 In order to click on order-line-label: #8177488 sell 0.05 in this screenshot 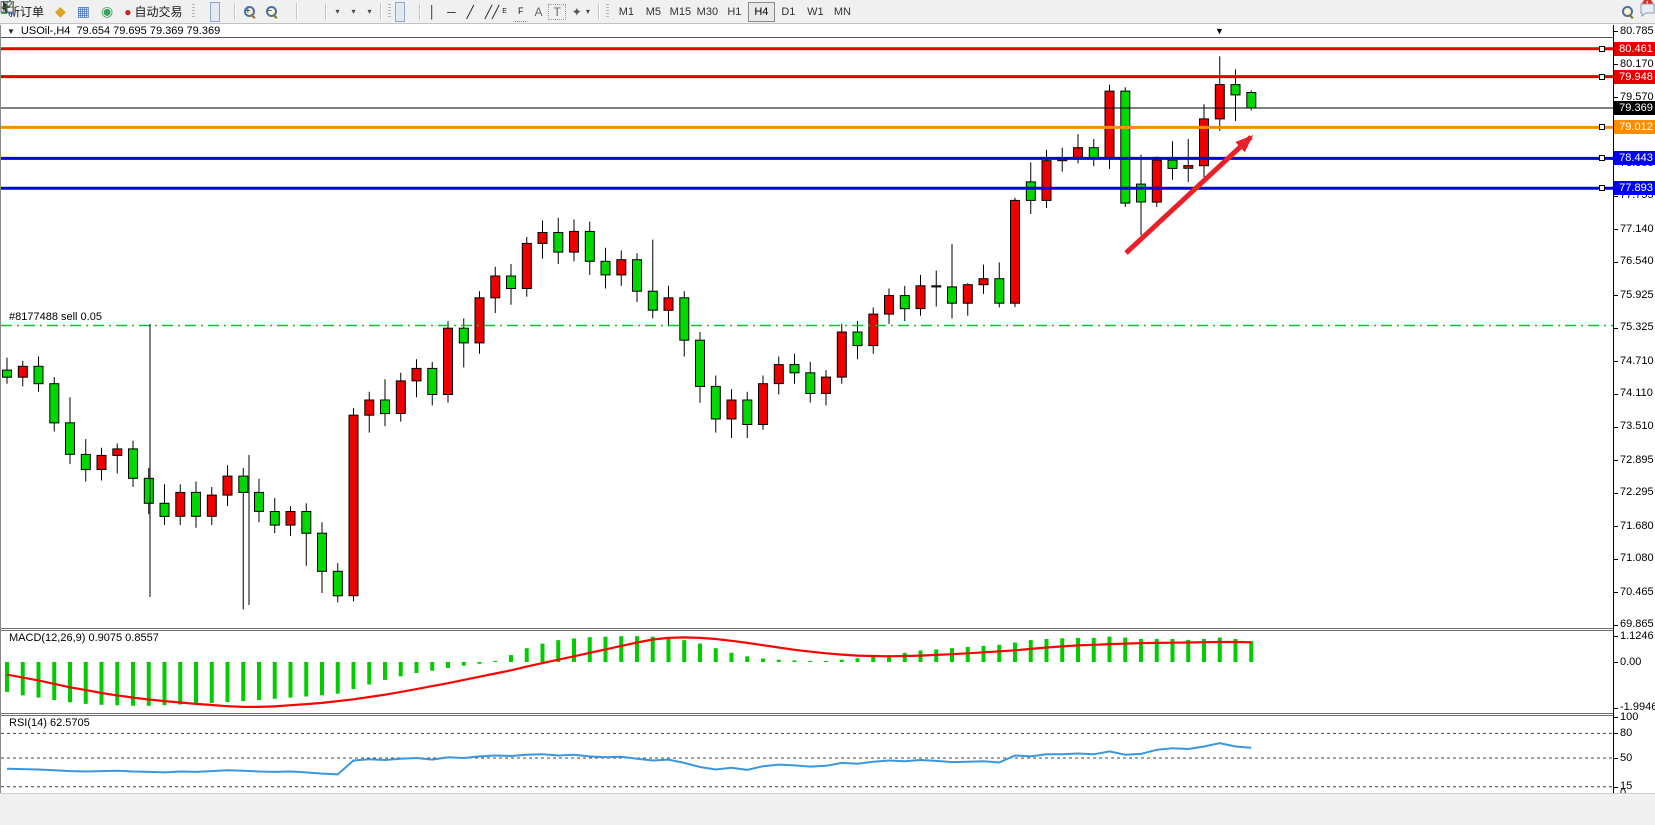, I will do `click(55, 317)`.